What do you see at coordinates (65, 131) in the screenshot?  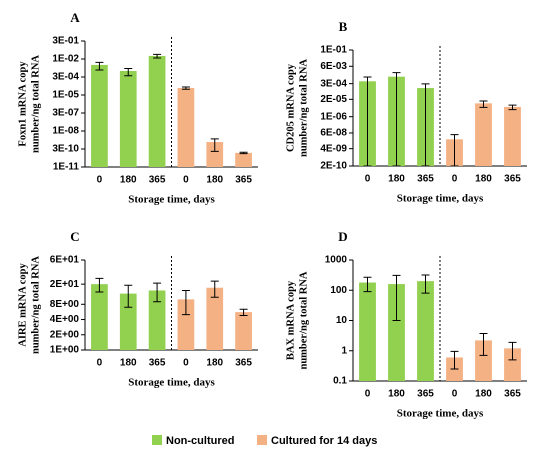 I see `y-tick-label: 1E-08` at bounding box center [65, 131].